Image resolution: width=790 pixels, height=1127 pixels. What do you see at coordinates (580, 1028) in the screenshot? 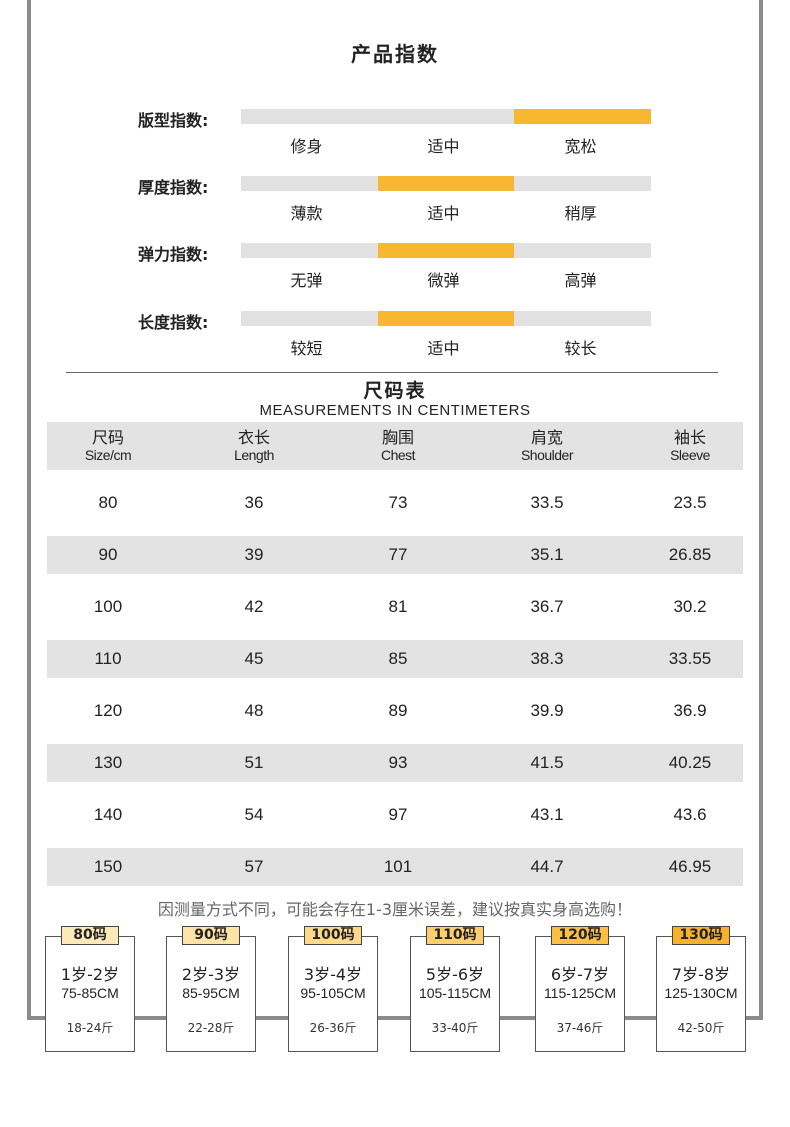
I see `card-weight: 37-46斤` at bounding box center [580, 1028].